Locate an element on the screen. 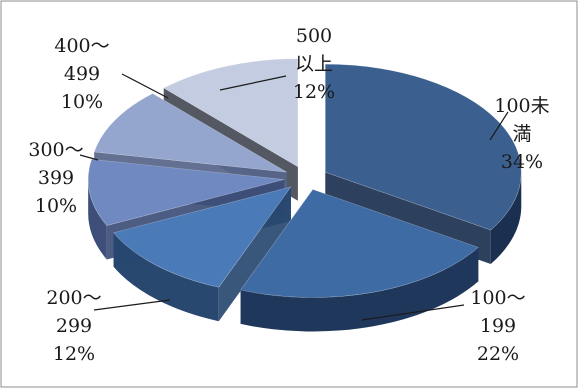 Image resolution: width=579 pixels, height=389 pixels. label-slice-3-line-1: 200～ is located at coordinates (73, 298).